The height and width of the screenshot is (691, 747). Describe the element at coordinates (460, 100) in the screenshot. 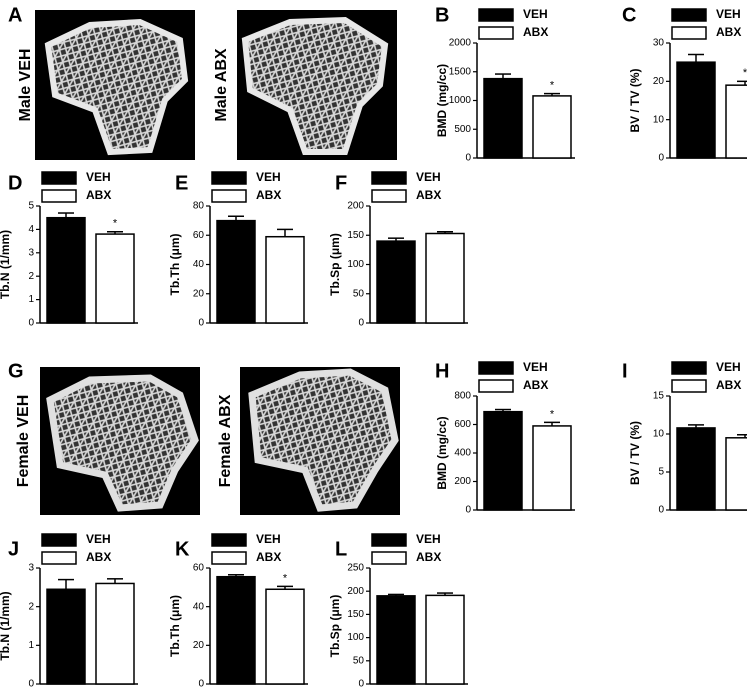

I see `y-tick-label: 1000` at that location.